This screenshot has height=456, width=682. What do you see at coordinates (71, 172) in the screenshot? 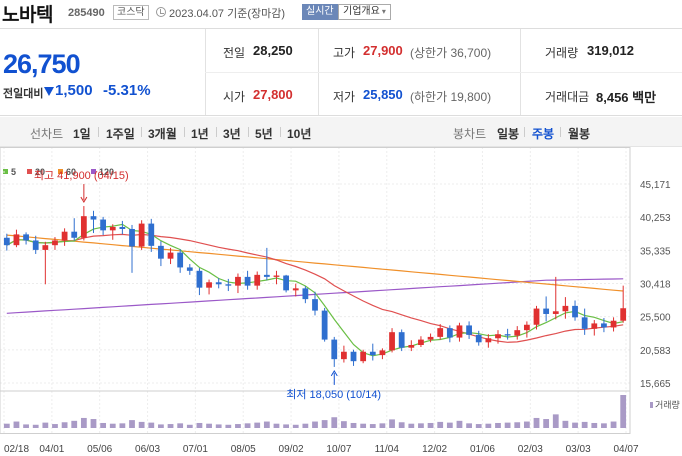
I see `legend-ma60-label: 60` at bounding box center [71, 172].